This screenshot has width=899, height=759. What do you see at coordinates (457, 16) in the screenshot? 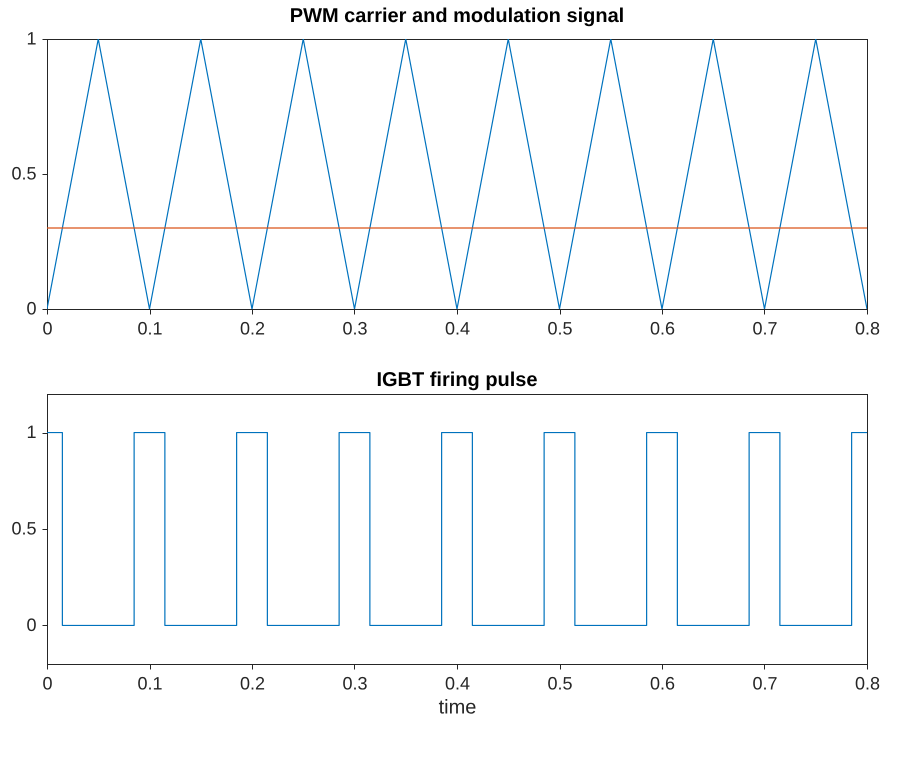
I see `chart-title: PWM carrier and modulation signal` at bounding box center [457, 16].